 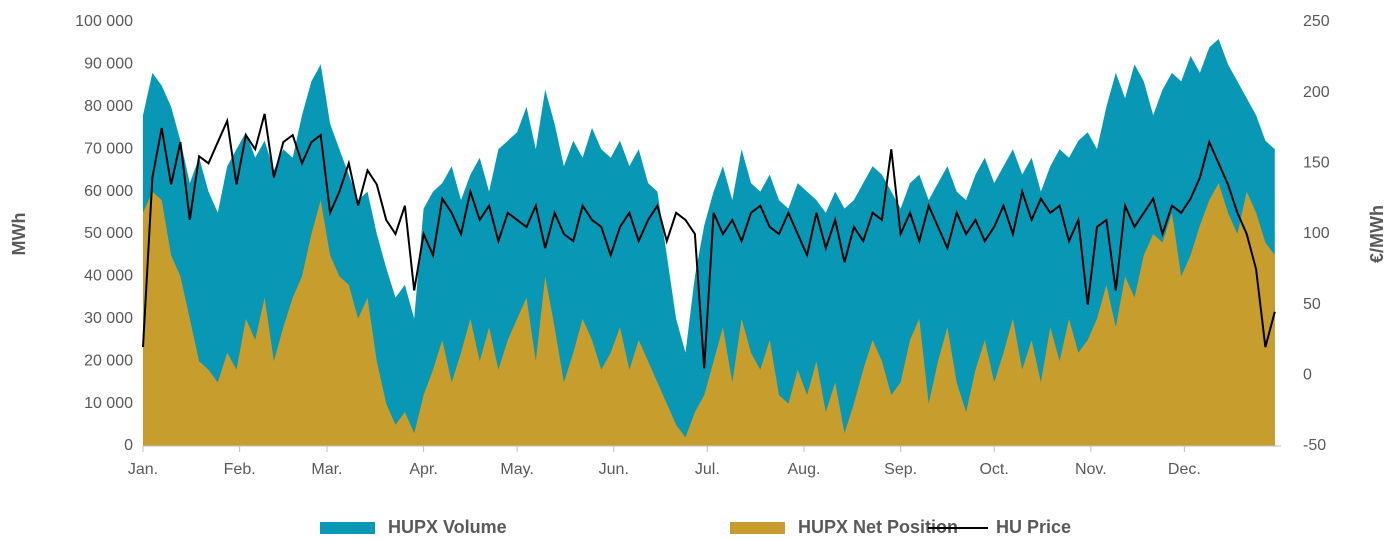 What do you see at coordinates (516, 469) in the screenshot?
I see `x-tick-label: May.` at bounding box center [516, 469].